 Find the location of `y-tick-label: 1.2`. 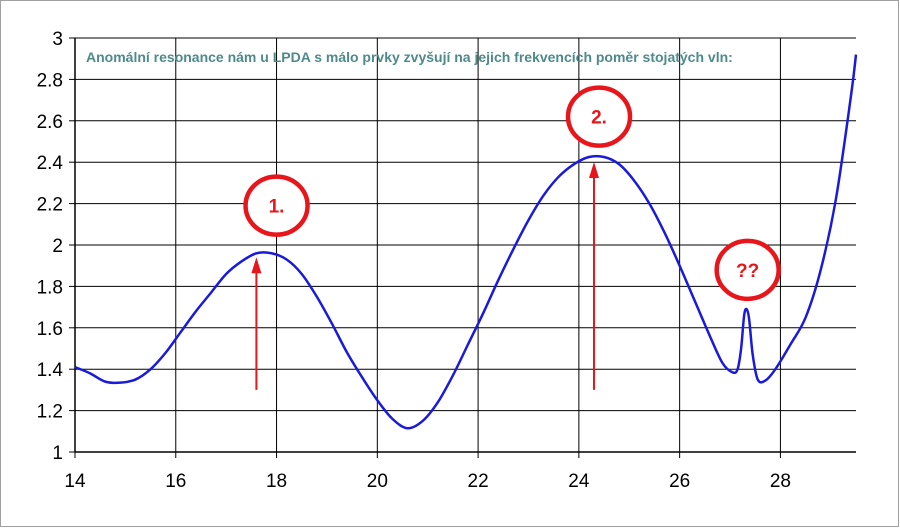

y-tick-label: 1.2 is located at coordinates (50, 412).